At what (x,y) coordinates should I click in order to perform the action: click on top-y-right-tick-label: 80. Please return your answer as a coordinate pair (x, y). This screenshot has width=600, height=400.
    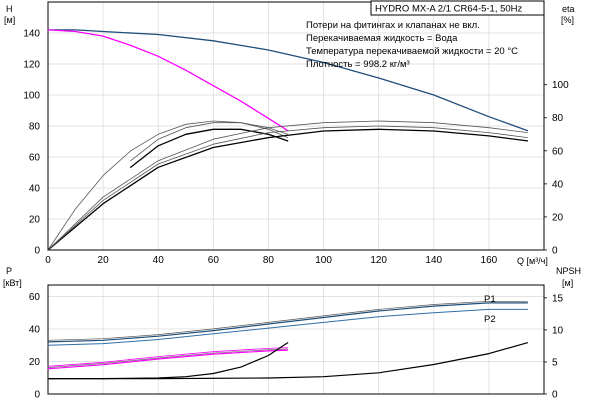
    Looking at the image, I should click on (558, 118).